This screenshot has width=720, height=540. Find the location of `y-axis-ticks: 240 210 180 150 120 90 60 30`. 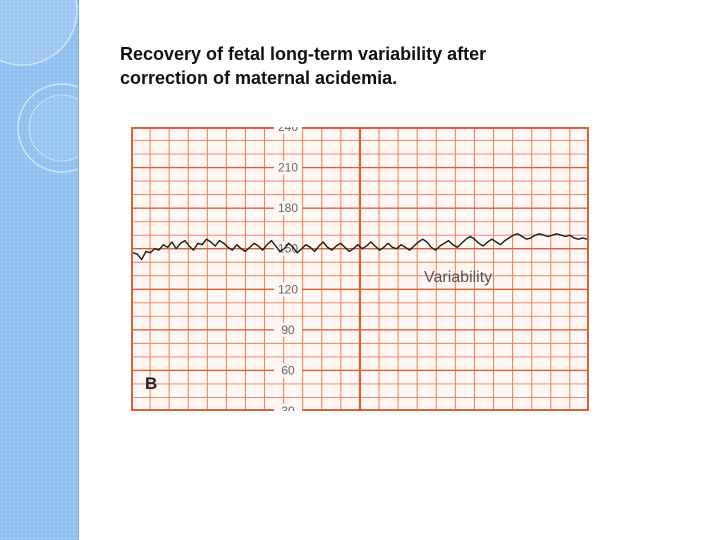

y-axis-ticks: 240 210 180 150 120 90 60 30 is located at coordinates (288, 269).